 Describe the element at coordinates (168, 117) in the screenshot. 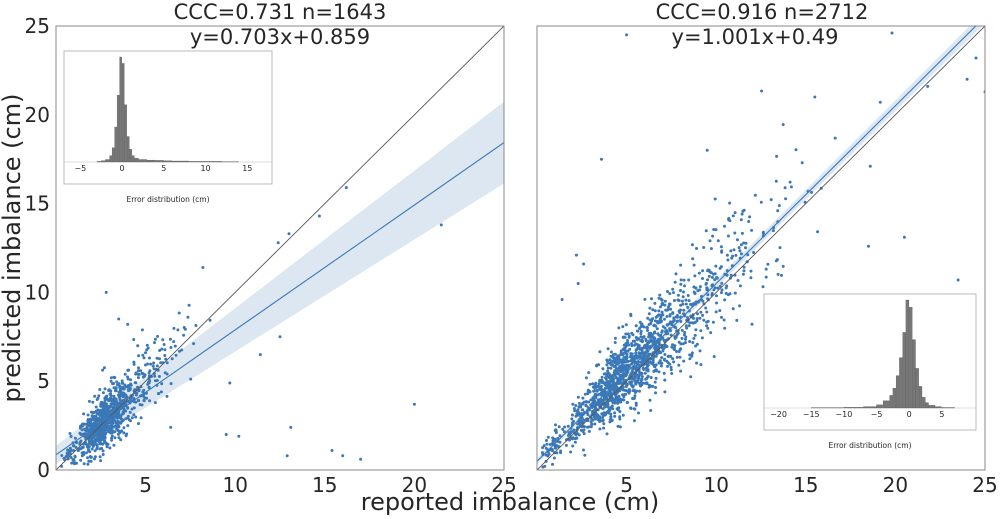

I see `left-inset-frame` at that location.